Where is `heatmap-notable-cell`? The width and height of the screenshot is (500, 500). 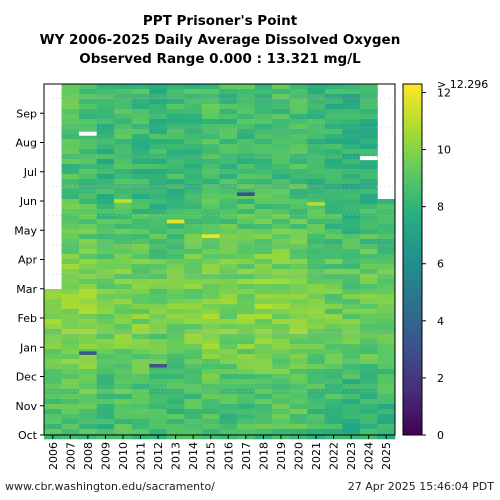 heatmap-notable-cell is located at coordinates (175, 221).